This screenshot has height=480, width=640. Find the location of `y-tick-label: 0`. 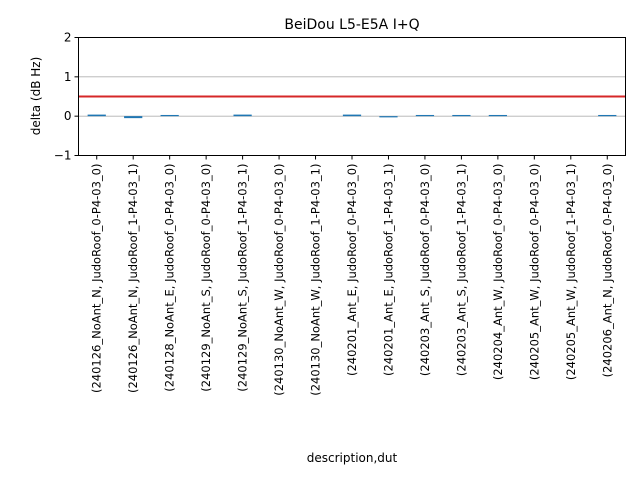

y-tick-label: 0 is located at coordinates (68, 116).